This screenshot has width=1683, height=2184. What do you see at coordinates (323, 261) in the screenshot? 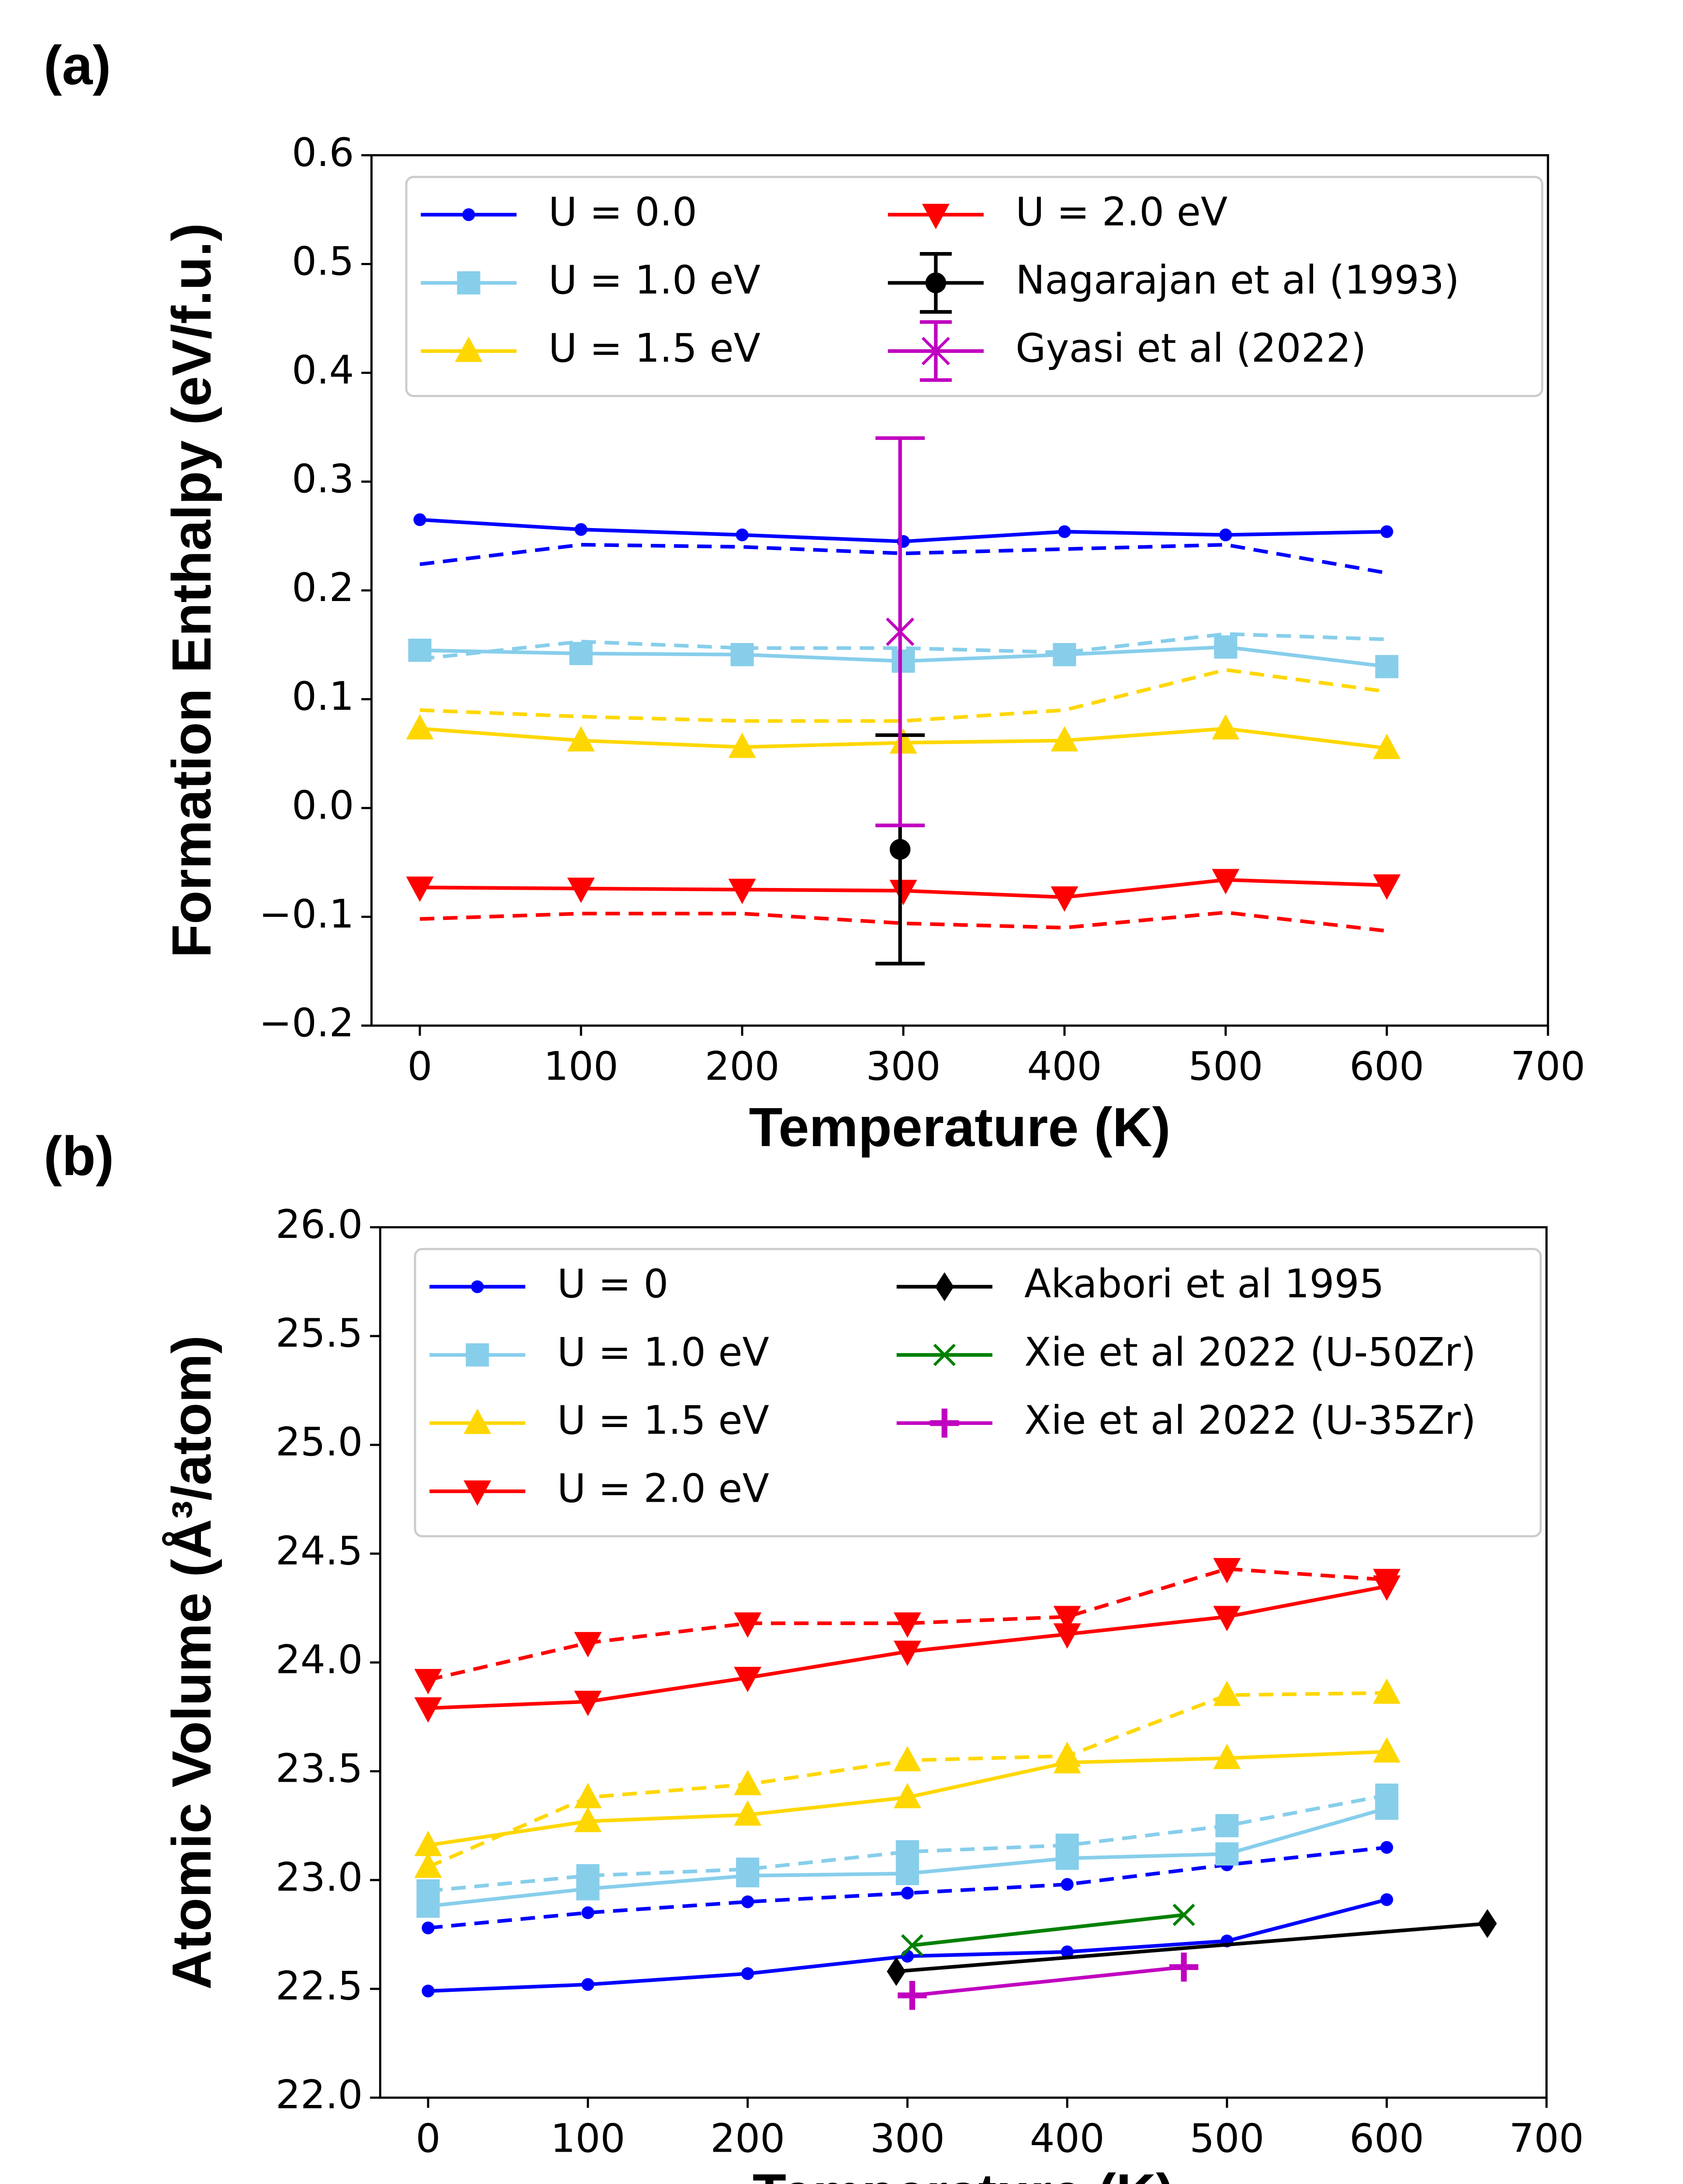
I see `y-tick-label: 0.5` at bounding box center [323, 261].